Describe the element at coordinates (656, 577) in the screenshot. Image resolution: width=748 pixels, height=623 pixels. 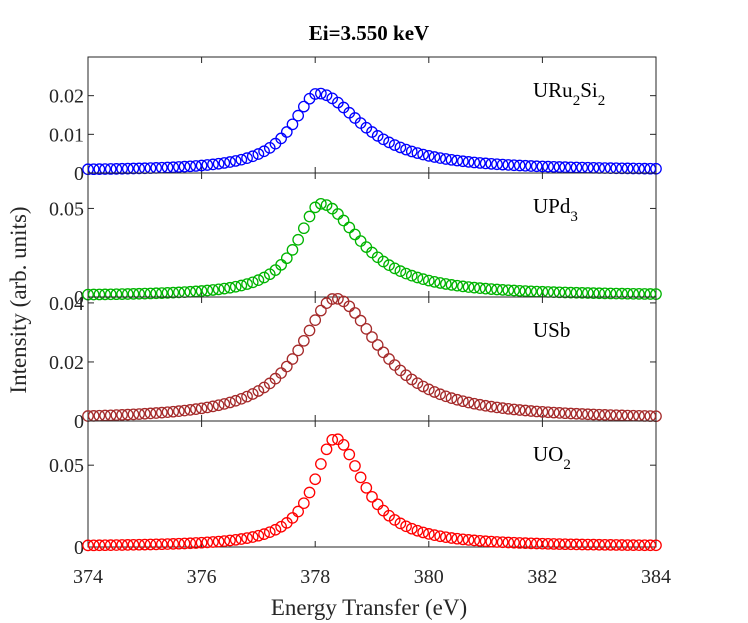
I see `x-tick-label: 384` at that location.